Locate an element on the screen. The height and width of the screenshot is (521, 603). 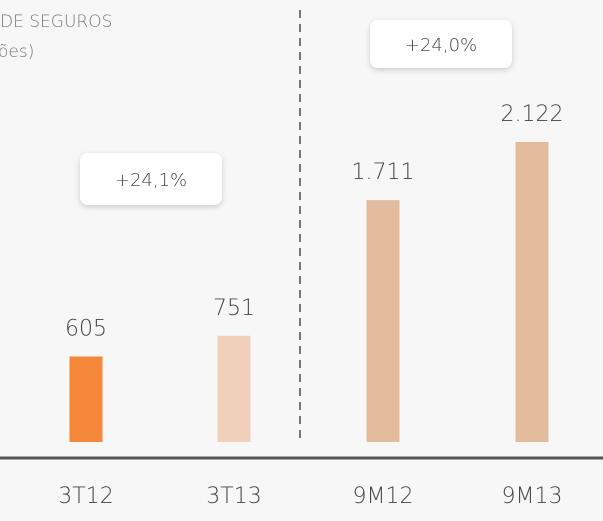
chart-title: DE SEGUROS is located at coordinates (56, 22).